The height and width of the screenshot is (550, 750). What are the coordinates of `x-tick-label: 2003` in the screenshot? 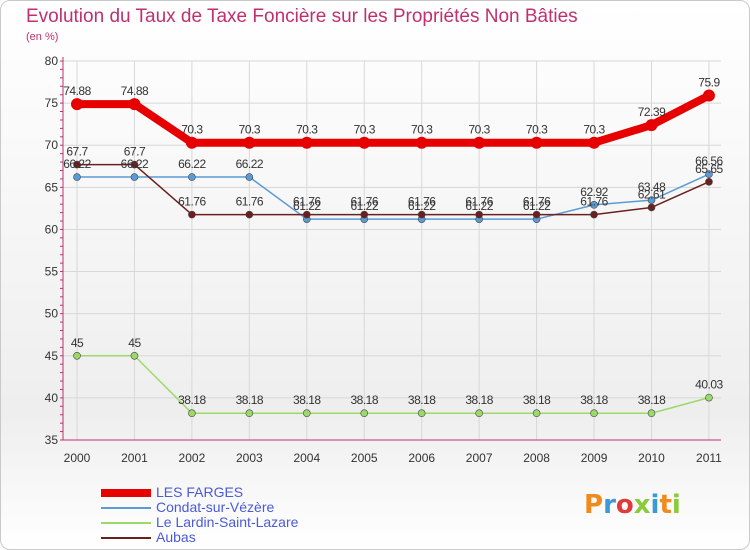 It's located at (249, 458).